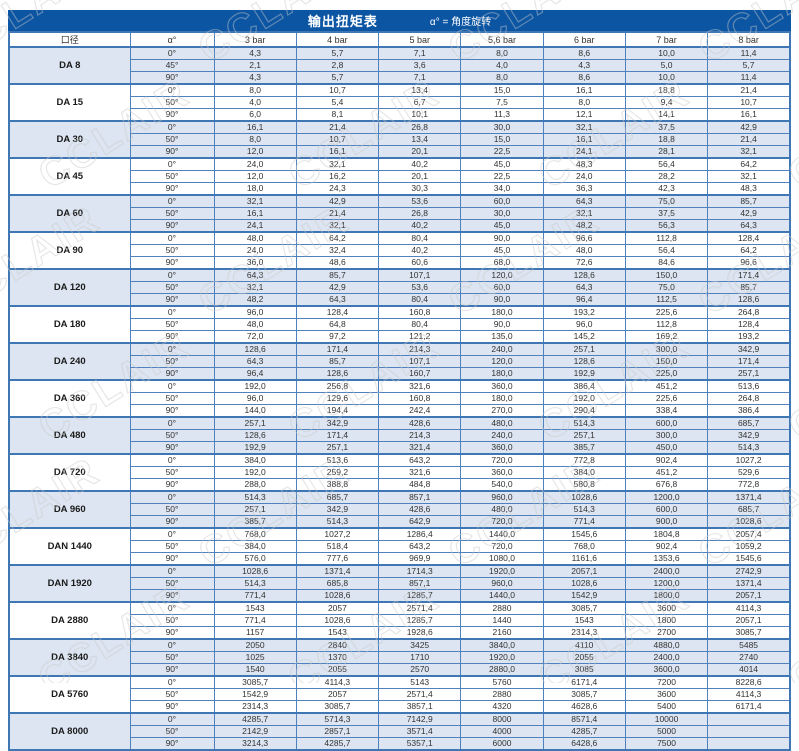  Describe the element at coordinates (502, 522) in the screenshot. I see `torque-value-cell: 720,0` at that location.